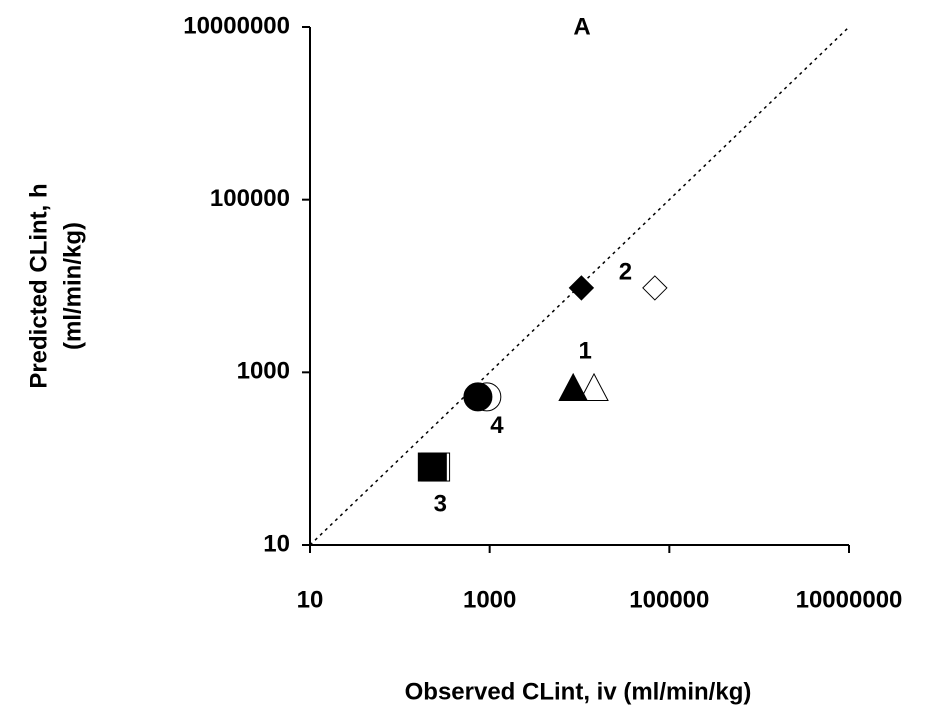  What do you see at coordinates (849, 599) in the screenshot?
I see `x-tick-label: 10000000` at bounding box center [849, 599].